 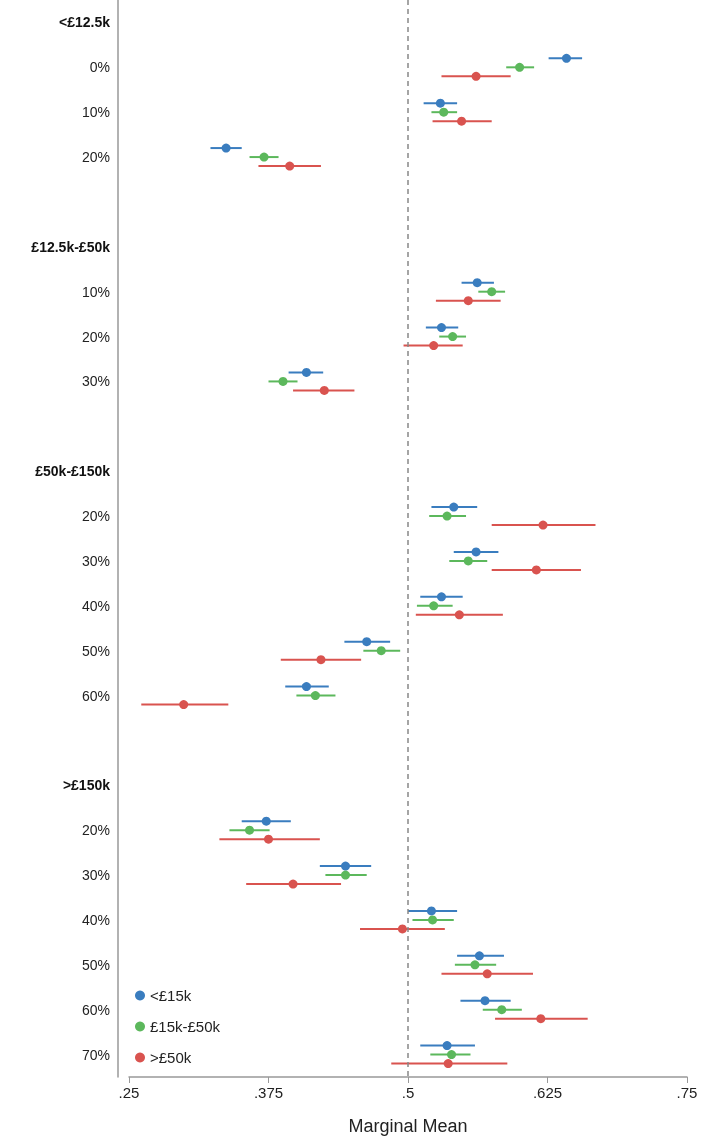 What do you see at coordinates (547, 1092) in the screenshot?
I see `x-tick-label: .625` at bounding box center [547, 1092].